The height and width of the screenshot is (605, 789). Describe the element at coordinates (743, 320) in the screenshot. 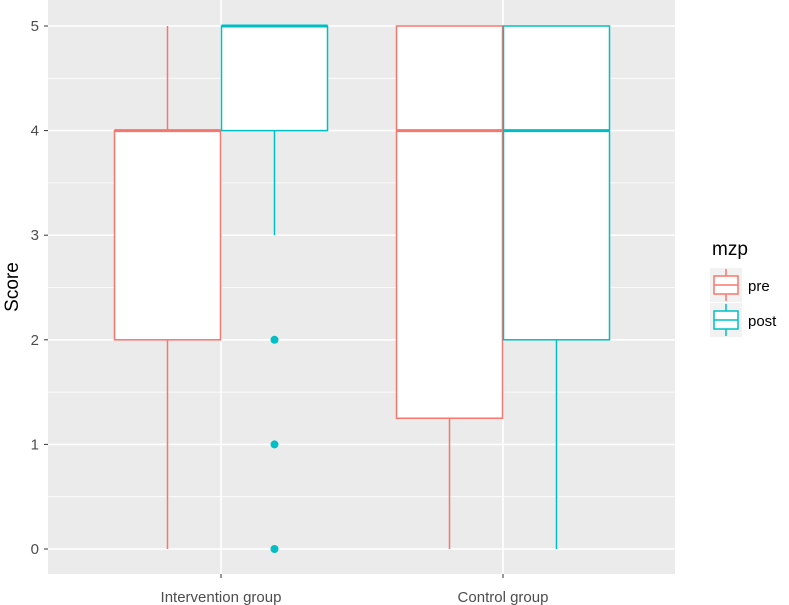

I see `legend-item-post: post` at that location.